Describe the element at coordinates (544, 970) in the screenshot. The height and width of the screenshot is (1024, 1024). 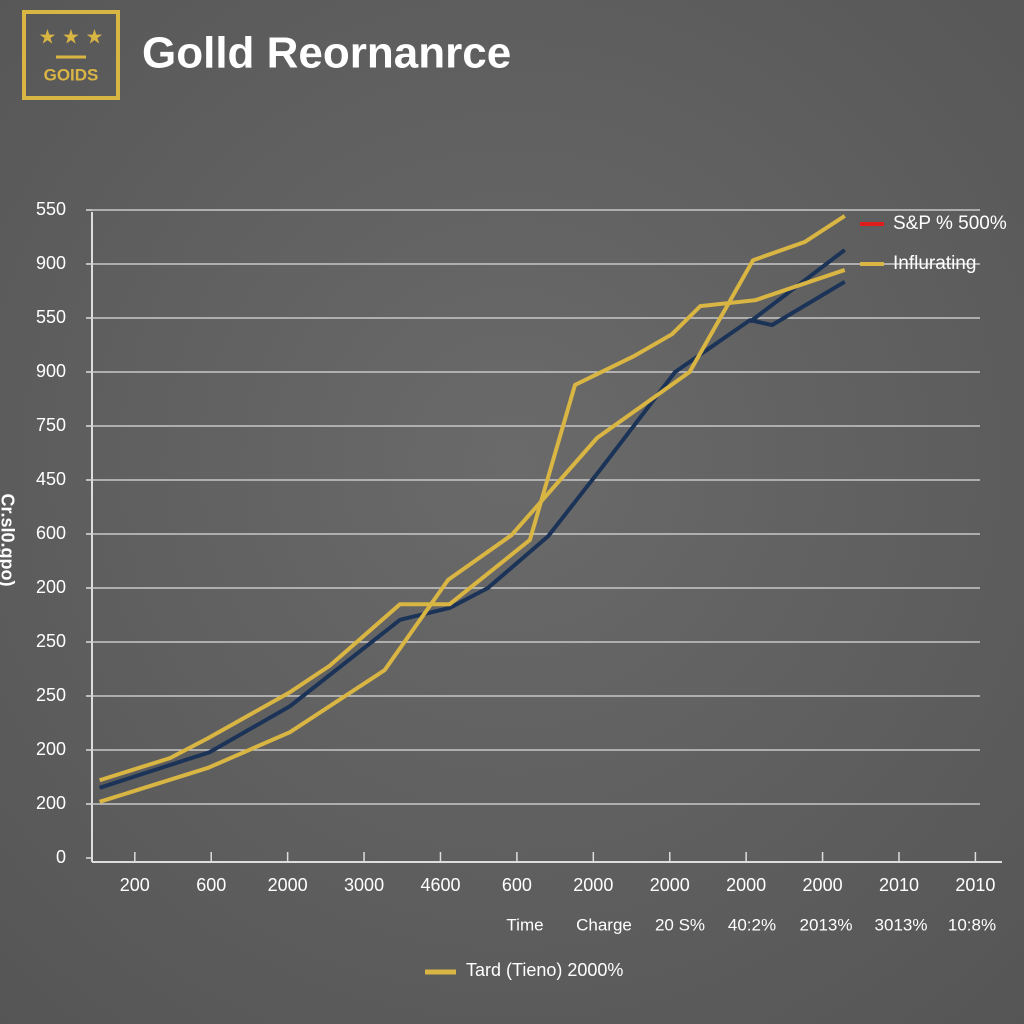
I see `legend-label: Tard (Tieno) 2000%` at that location.